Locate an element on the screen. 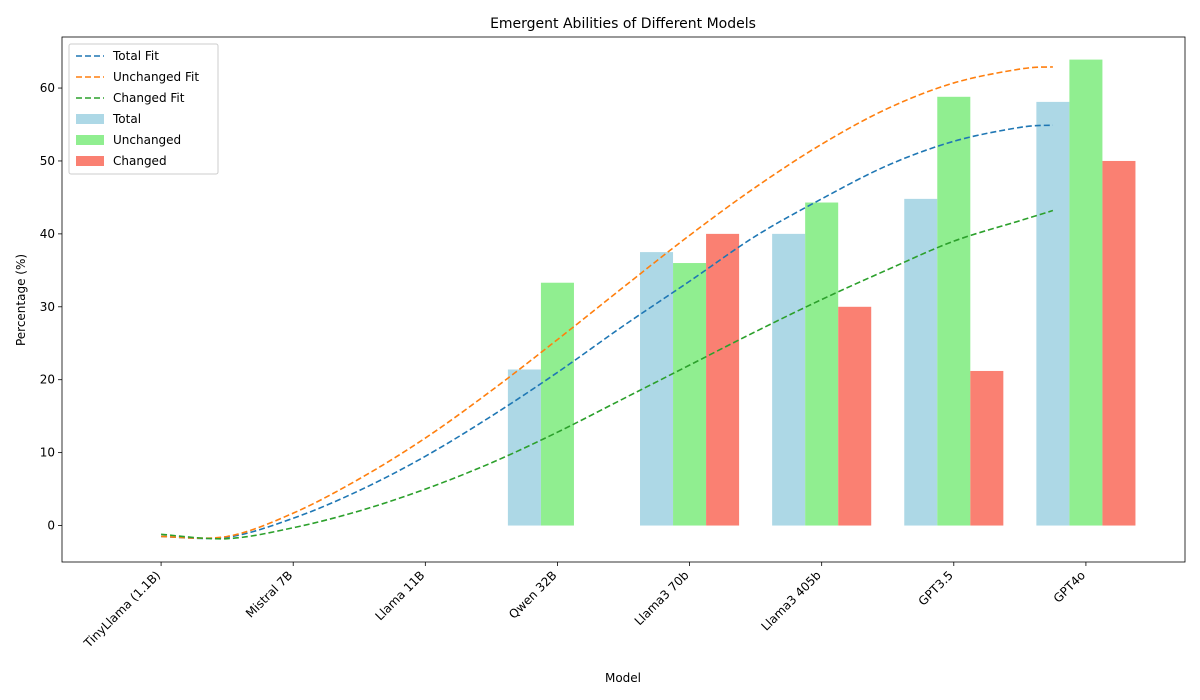 Image resolution: width=1200 pixels, height=700 pixels. x-axis-label: Model is located at coordinates (623, 678).